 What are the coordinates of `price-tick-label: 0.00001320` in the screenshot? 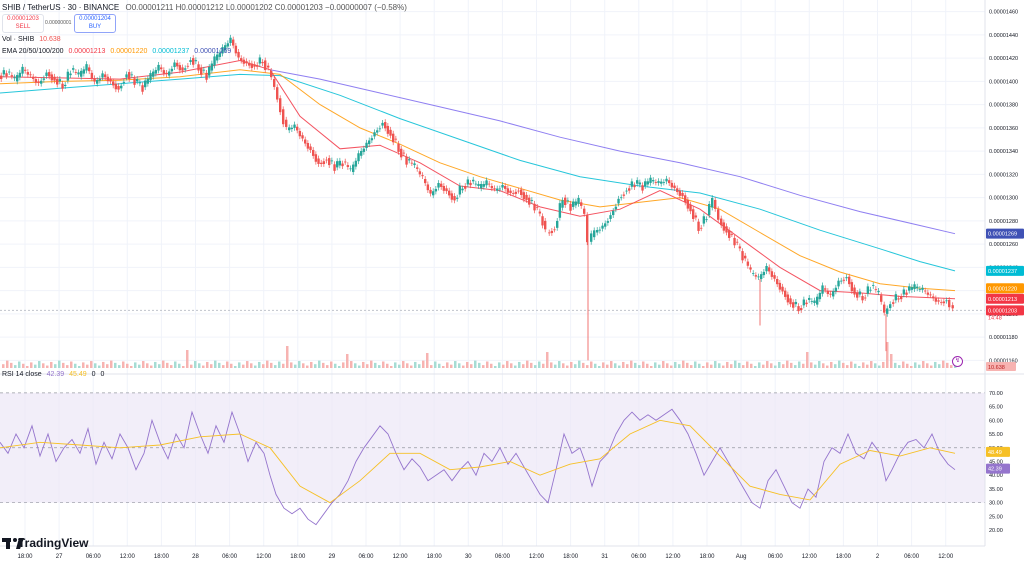 It's located at (1003, 175).